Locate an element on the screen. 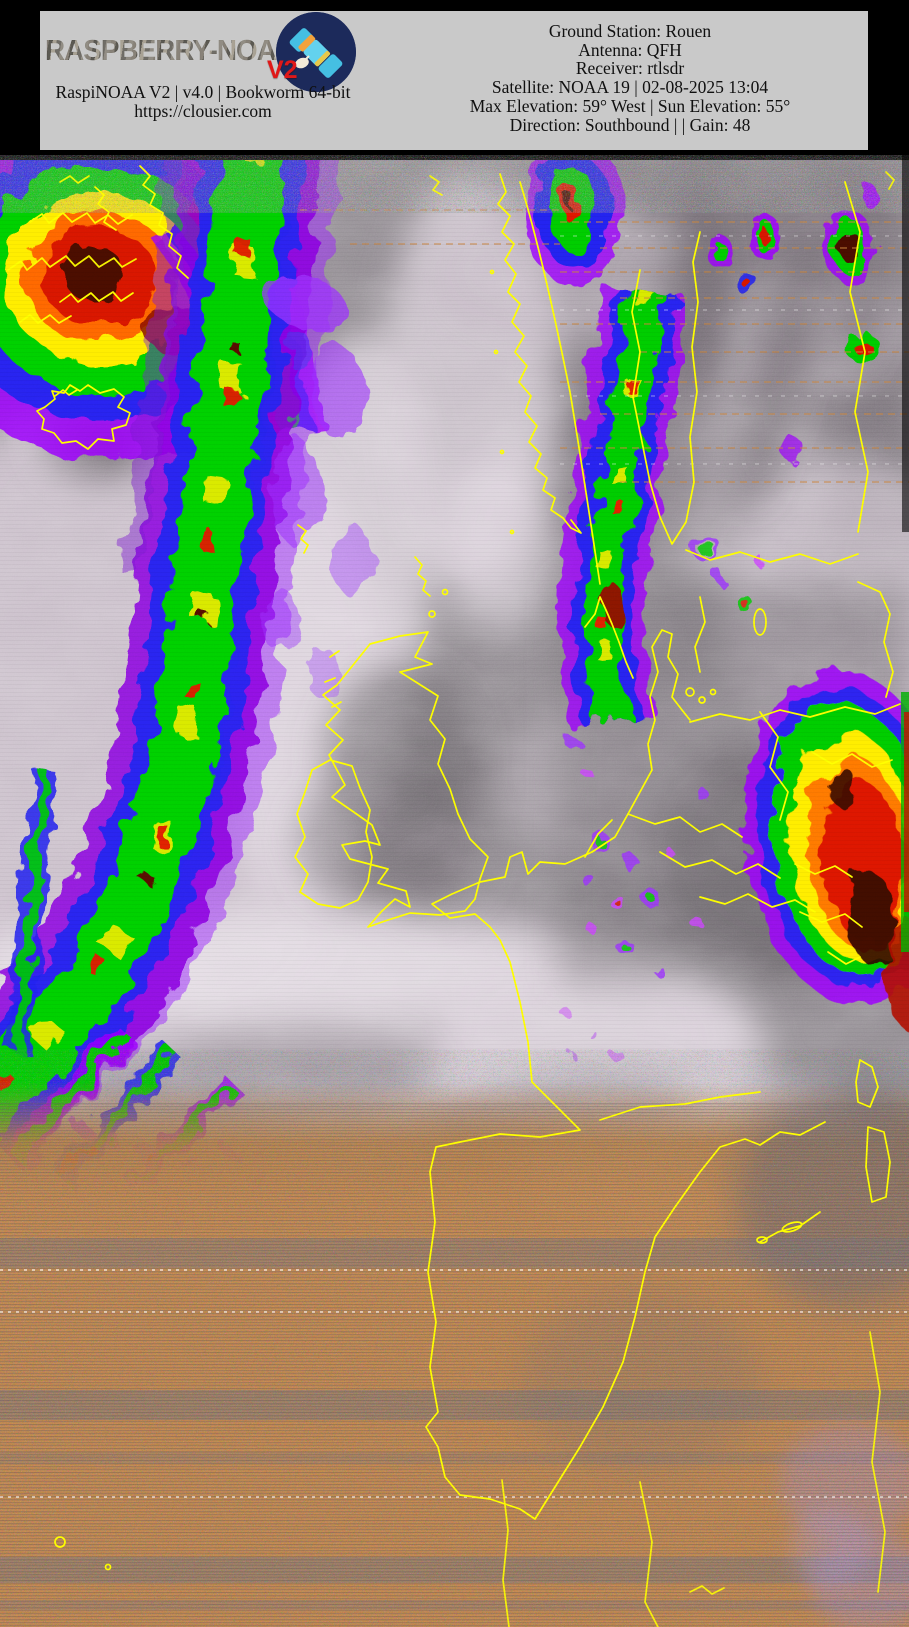 The width and height of the screenshot is (909, 1627). header-panel: RASPBERRY-NOAA V2 Raspi is located at coordinates (454, 80).